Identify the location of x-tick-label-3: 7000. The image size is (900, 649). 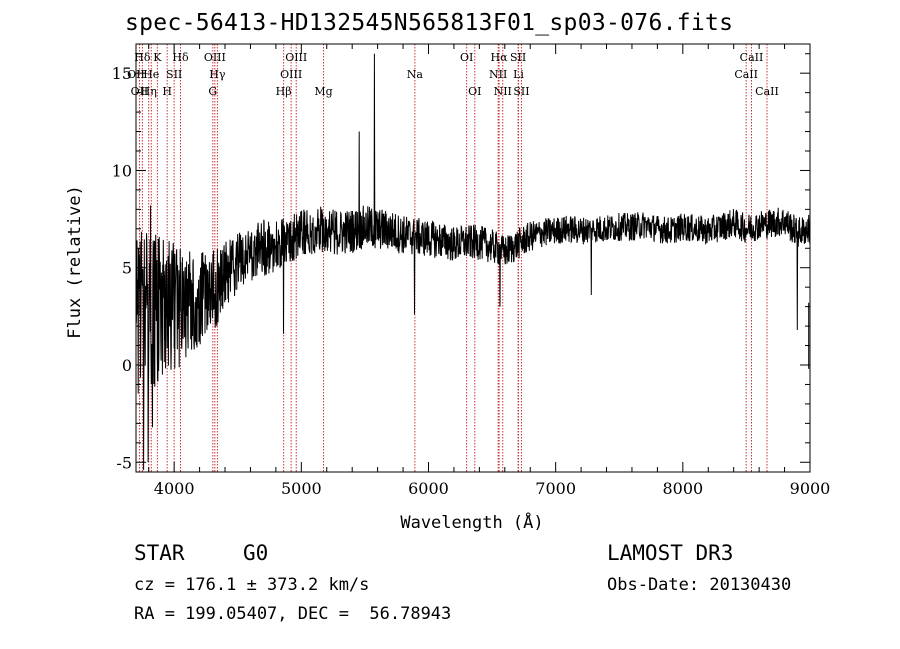
(555, 488).